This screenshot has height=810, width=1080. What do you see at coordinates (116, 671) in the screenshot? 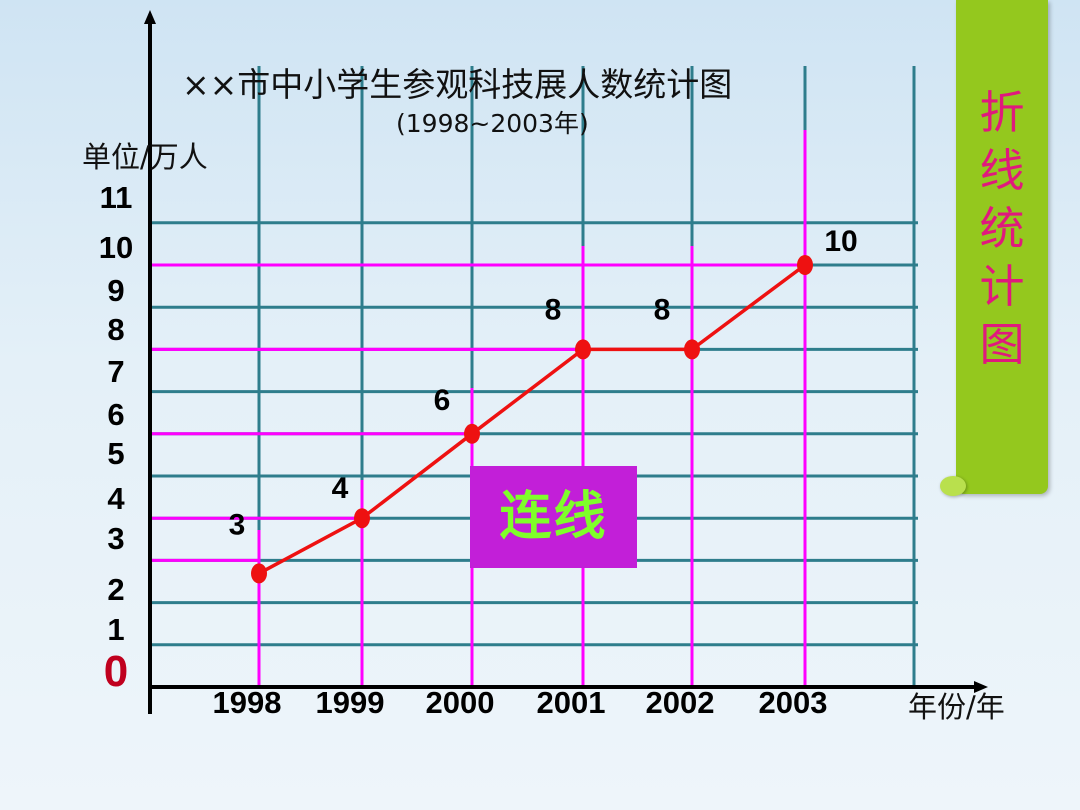
I see `y-tick-label: 0` at bounding box center [116, 671].